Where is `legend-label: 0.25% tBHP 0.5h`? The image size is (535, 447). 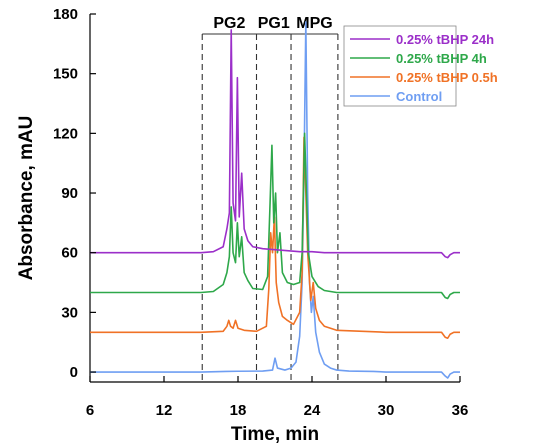 legend-label: 0.25% tBHP 0.5h is located at coordinates (447, 77).